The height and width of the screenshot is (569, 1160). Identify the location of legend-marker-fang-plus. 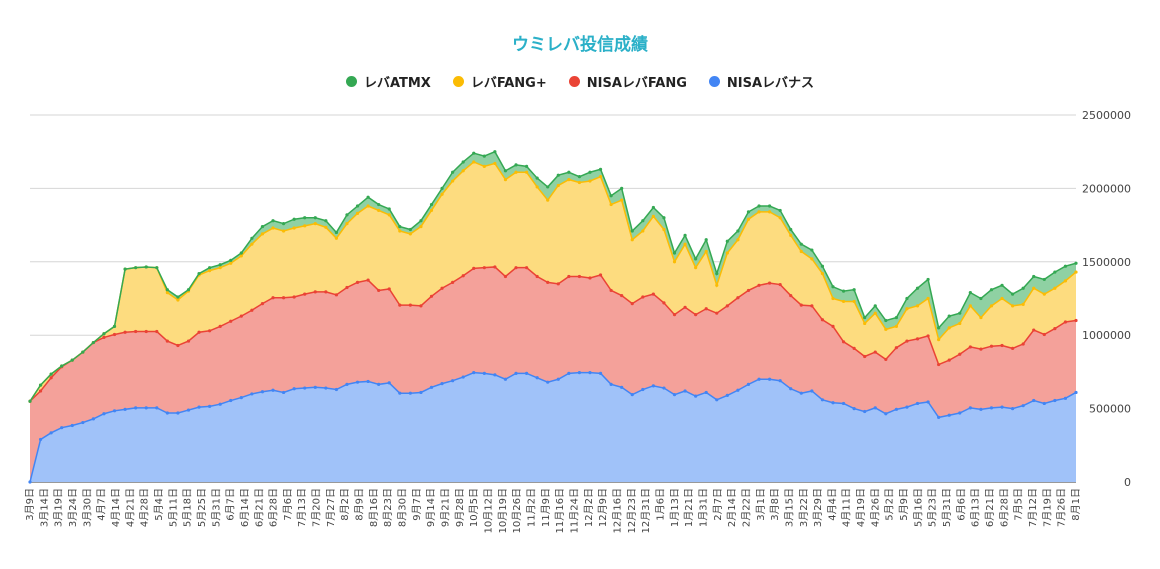
(458, 81).